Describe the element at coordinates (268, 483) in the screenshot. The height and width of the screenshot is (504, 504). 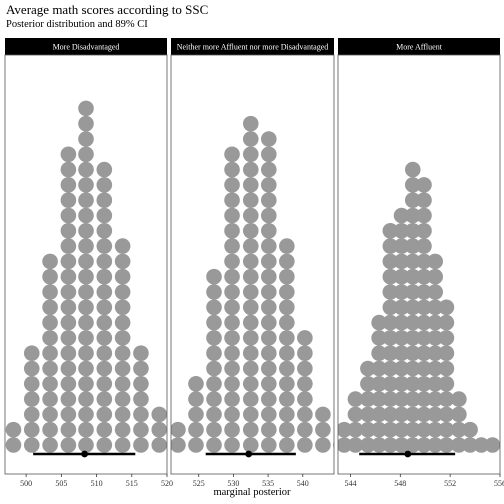
I see `x-tick-label: 535` at that location.